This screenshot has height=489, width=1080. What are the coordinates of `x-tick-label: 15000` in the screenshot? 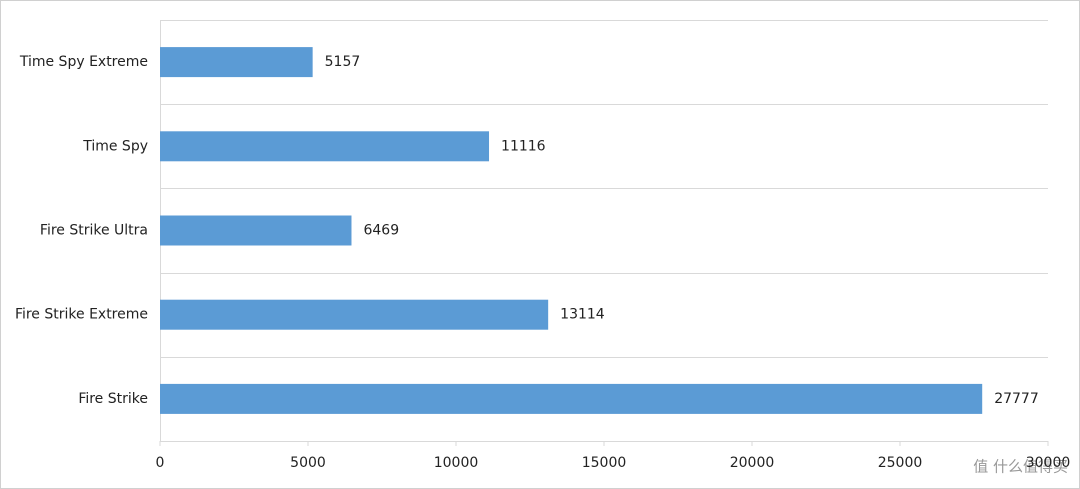 It's located at (604, 463).